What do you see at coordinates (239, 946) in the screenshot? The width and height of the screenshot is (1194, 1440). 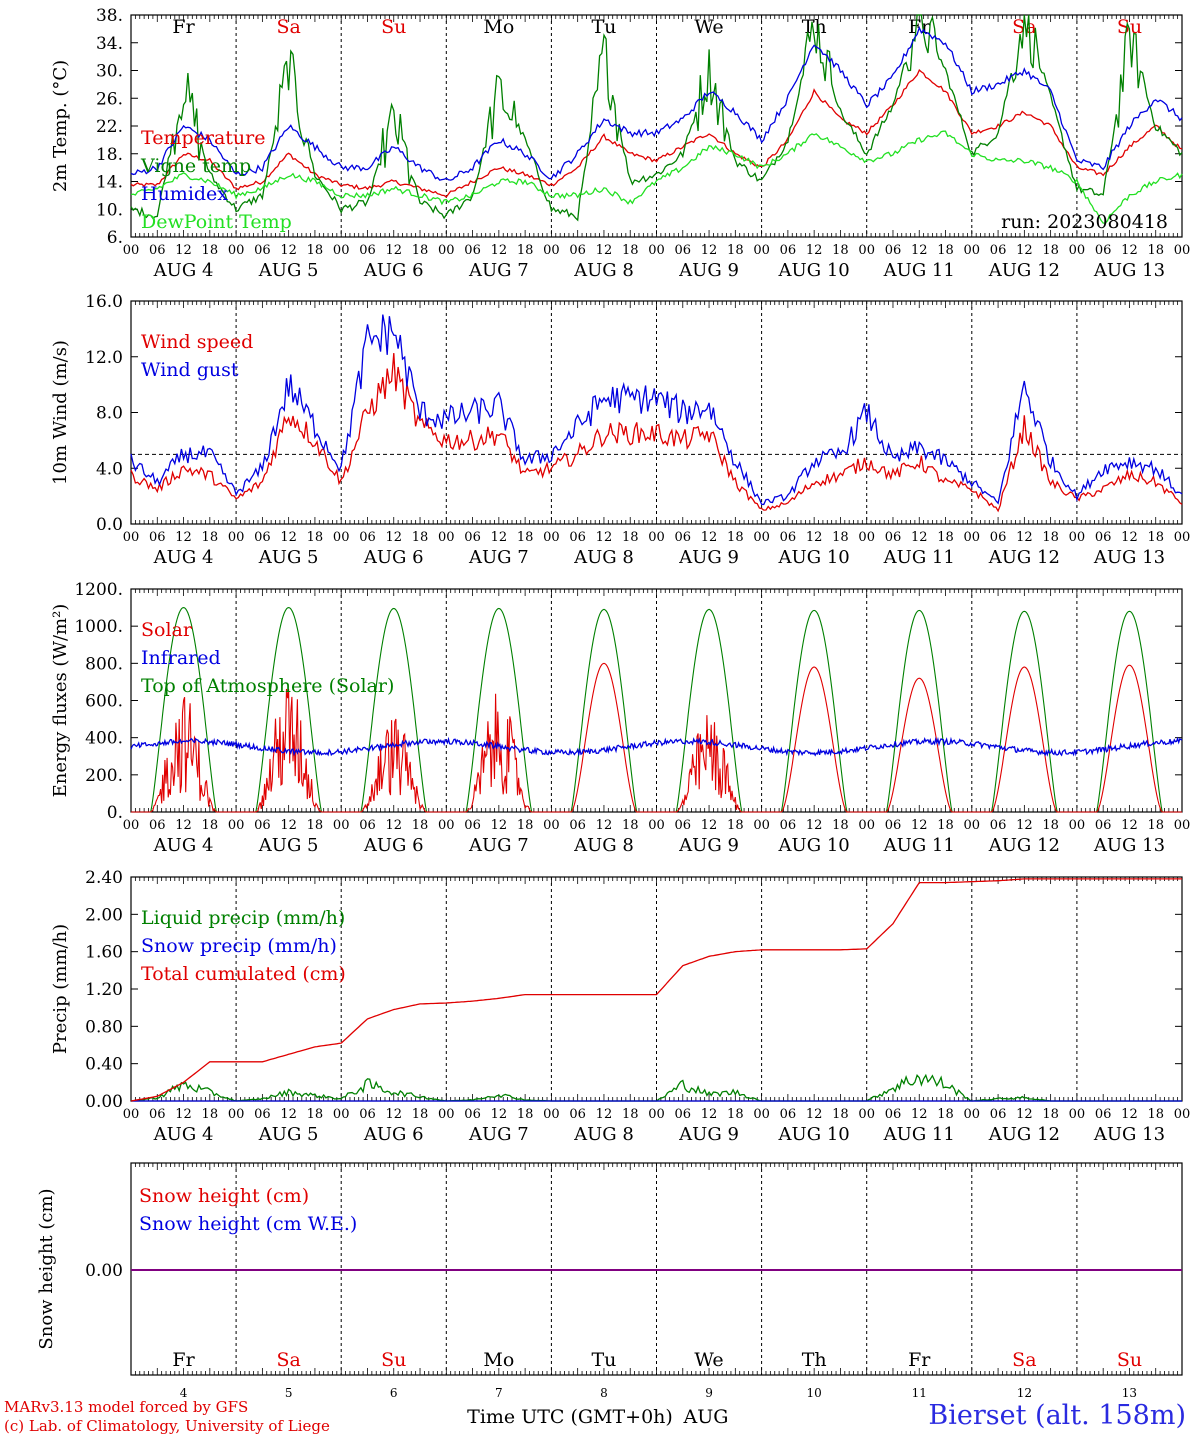 I see `precip-legend-1: Snow precip (mm/h)` at bounding box center [239, 946].